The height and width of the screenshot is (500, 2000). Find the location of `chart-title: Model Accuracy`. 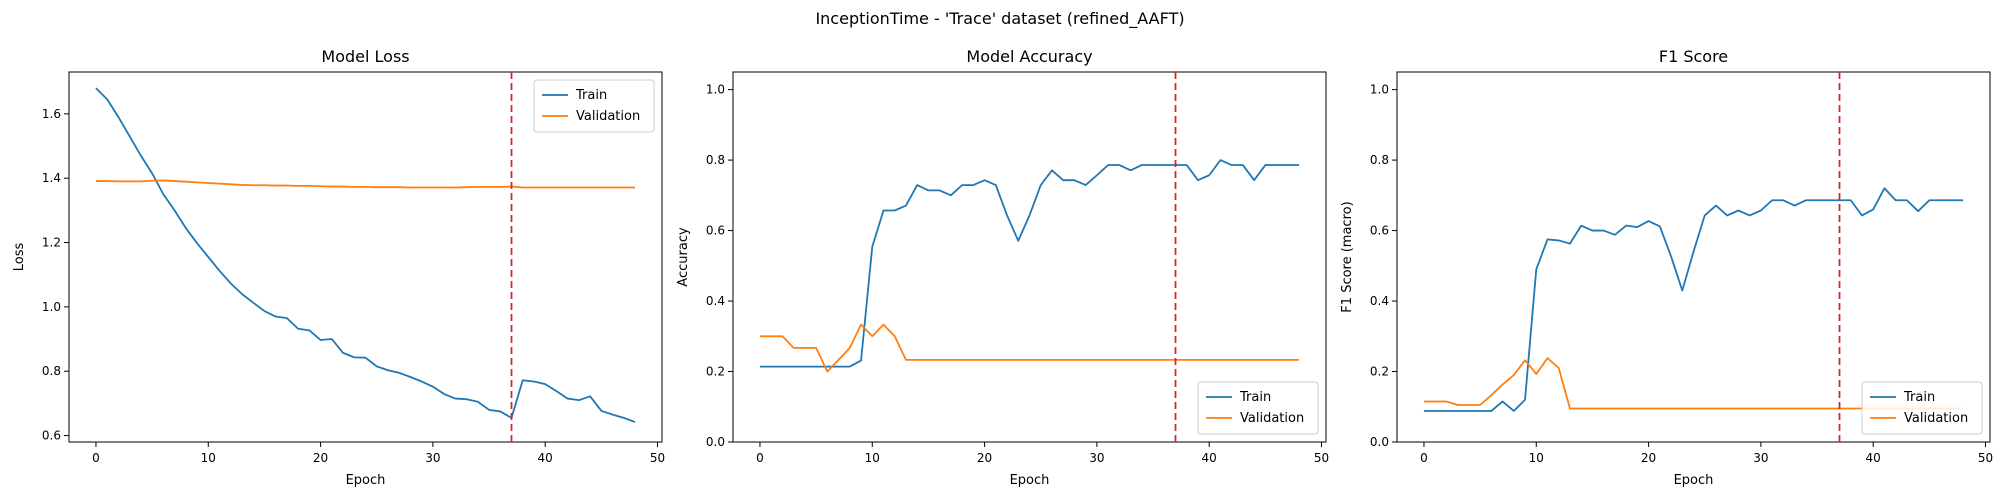

chart-title: Model Accuracy is located at coordinates (1029, 56).